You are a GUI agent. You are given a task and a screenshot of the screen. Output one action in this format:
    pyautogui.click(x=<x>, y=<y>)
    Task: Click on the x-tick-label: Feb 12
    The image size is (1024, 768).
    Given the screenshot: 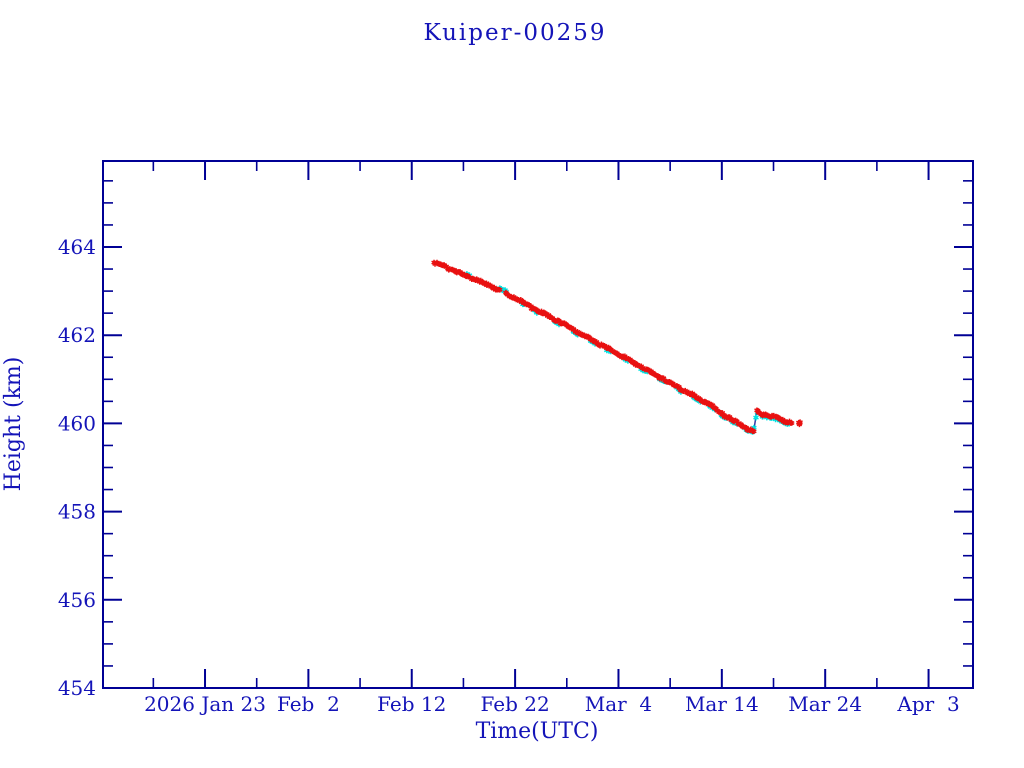 What is the action you would take?
    pyautogui.click(x=411, y=704)
    